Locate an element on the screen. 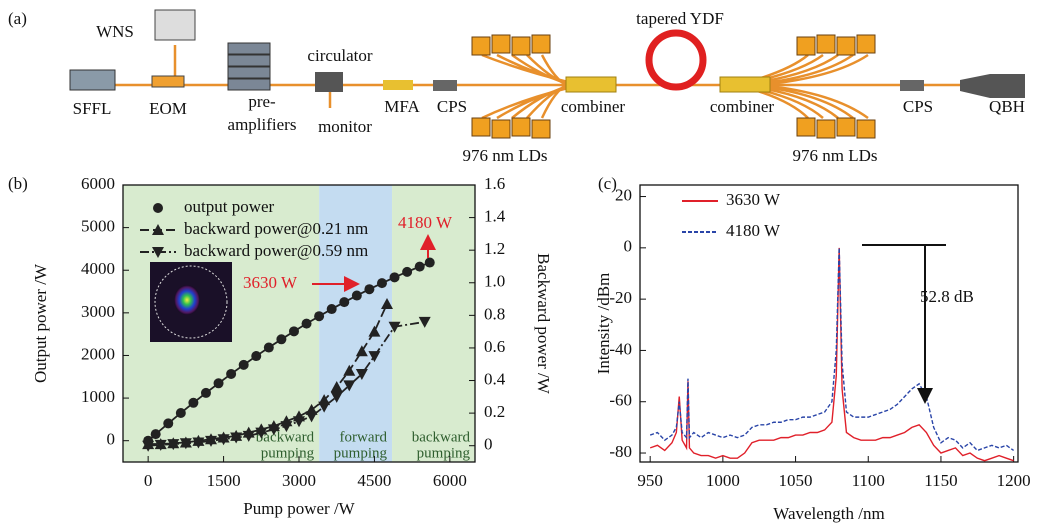 The height and width of the screenshot is (525, 1038). y-tick-label: 1000 is located at coordinates (98, 396).